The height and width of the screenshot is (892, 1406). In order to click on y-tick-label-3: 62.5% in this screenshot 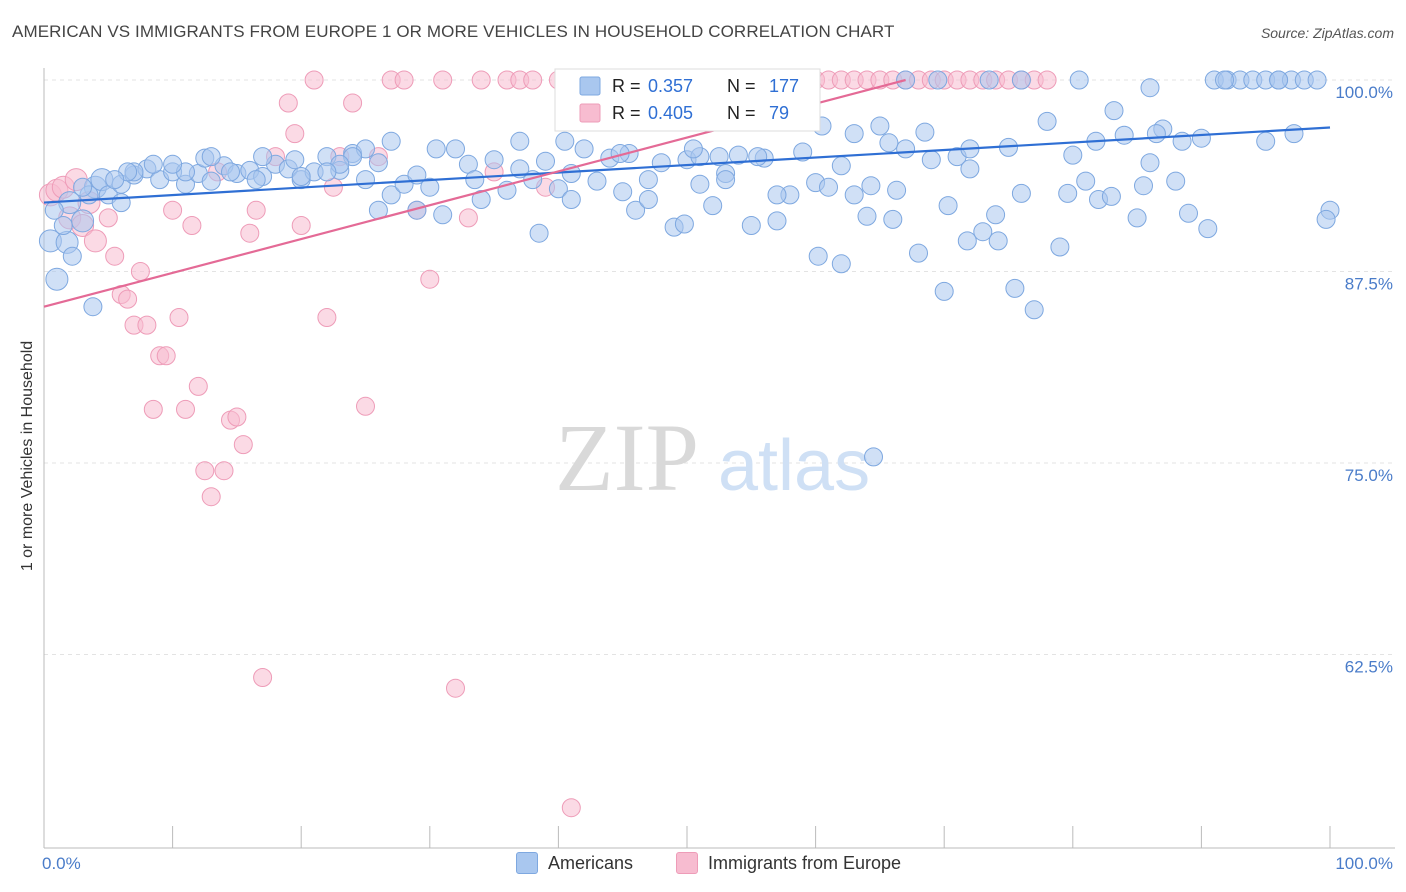, I will do `click(1369, 667)`.